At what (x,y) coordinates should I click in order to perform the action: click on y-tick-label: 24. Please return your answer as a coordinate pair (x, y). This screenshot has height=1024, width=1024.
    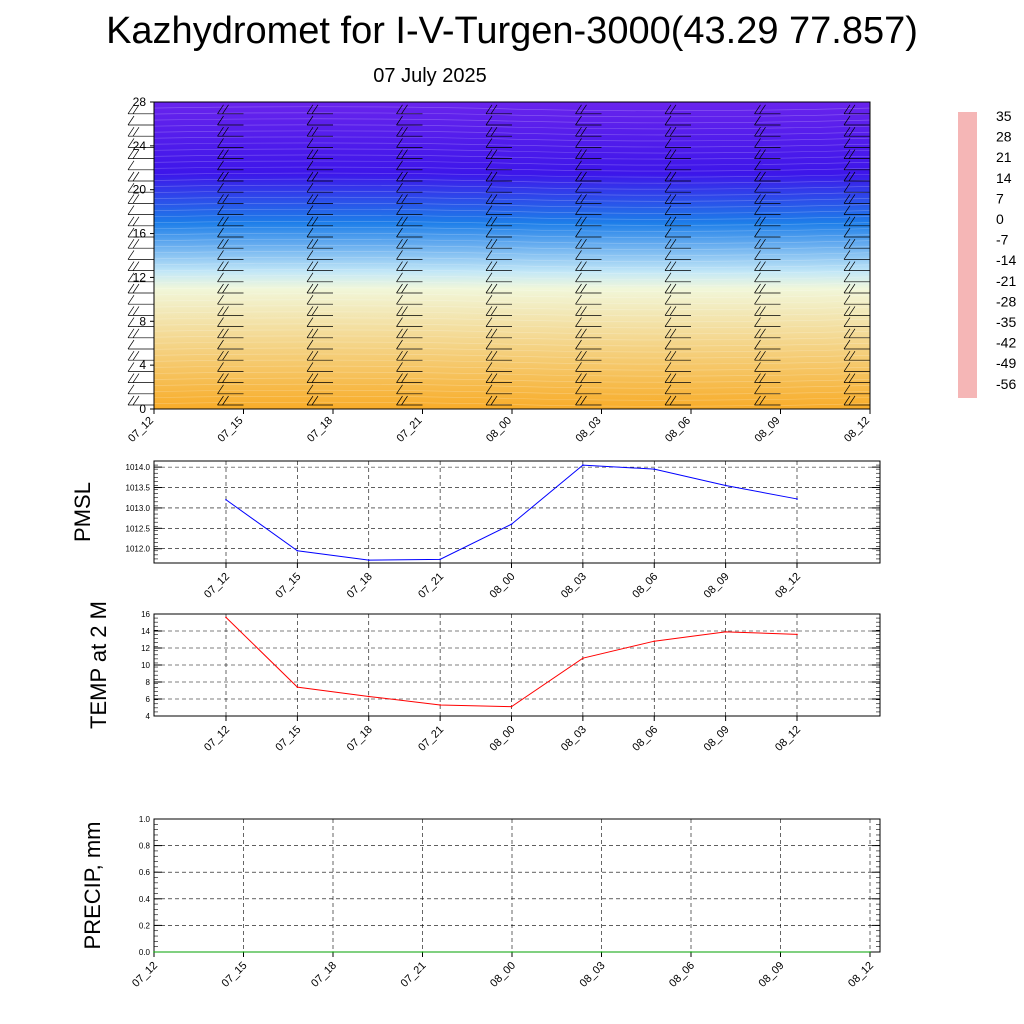
    Looking at the image, I should click on (140, 146).